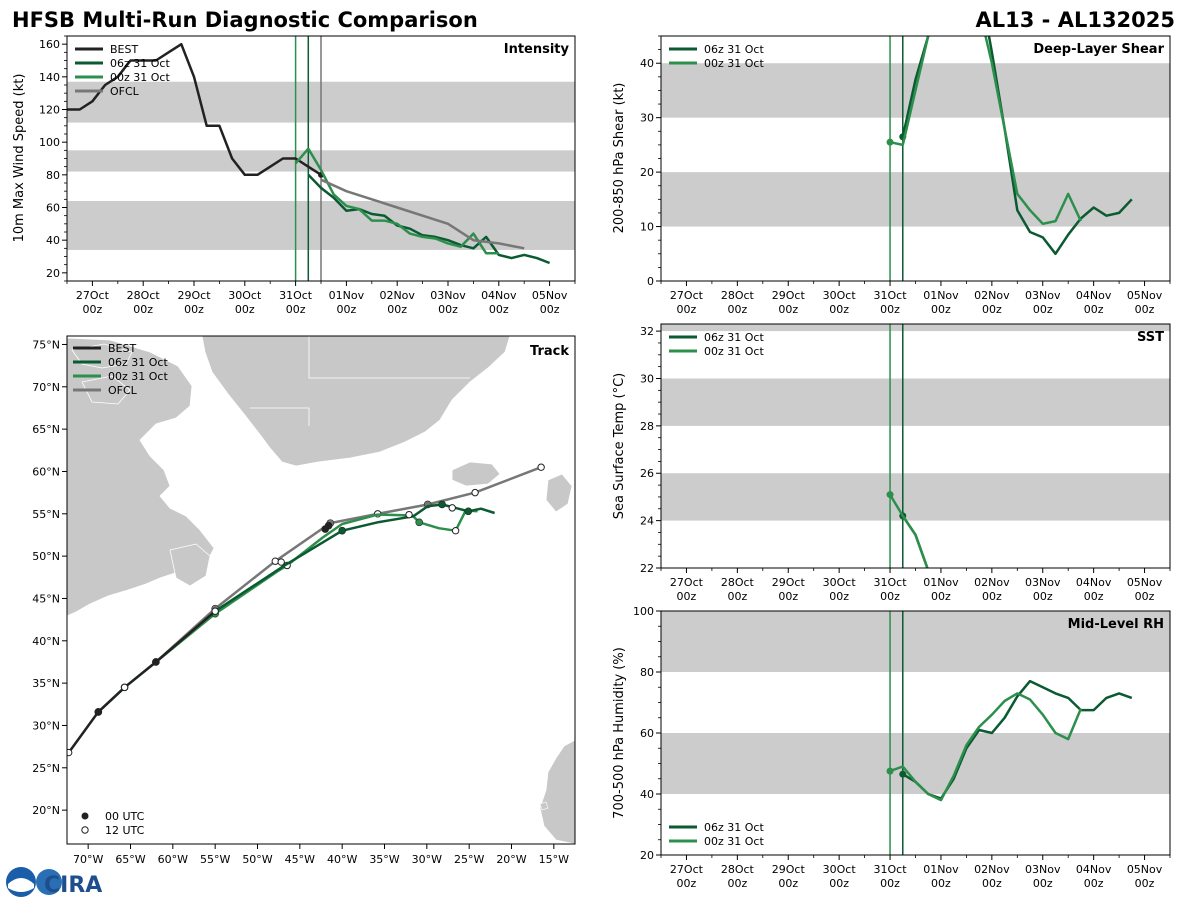  Describe the element at coordinates (1094, 582) in the screenshot. I see `sst-xtick-date: 04Nov` at that location.